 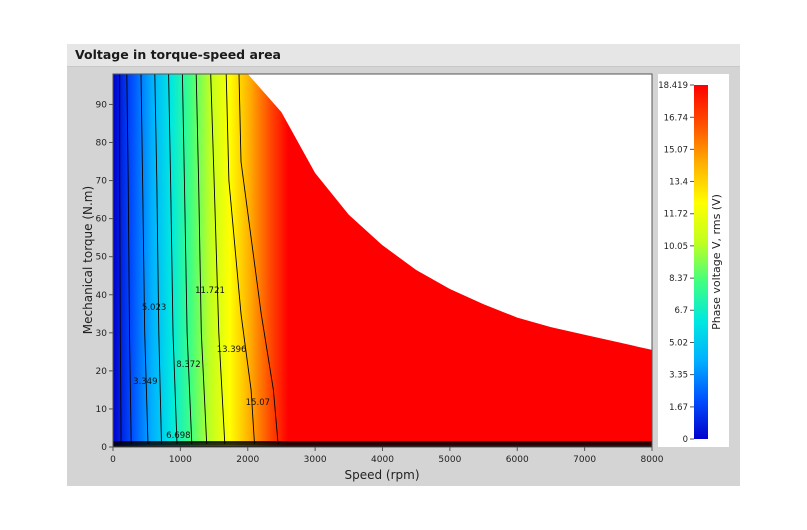 What do you see at coordinates (180, 460) in the screenshot?
I see `x-tick-label: 1000` at bounding box center [180, 460].